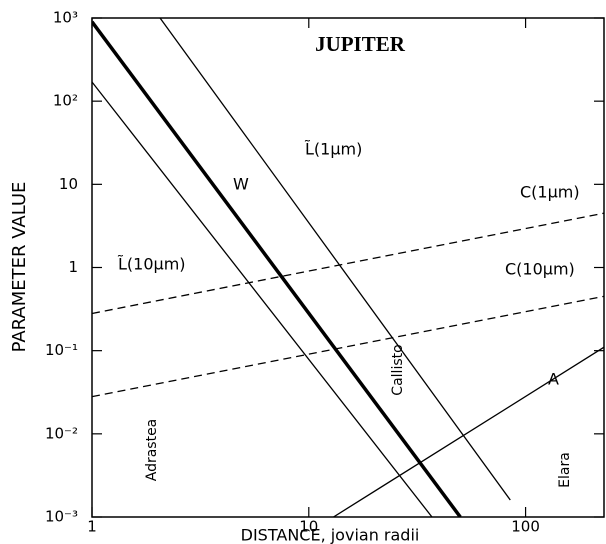  What do you see at coordinates (330, 535) in the screenshot?
I see `x-axis-label: DISTANCE, jovian radii` at bounding box center [330, 535].